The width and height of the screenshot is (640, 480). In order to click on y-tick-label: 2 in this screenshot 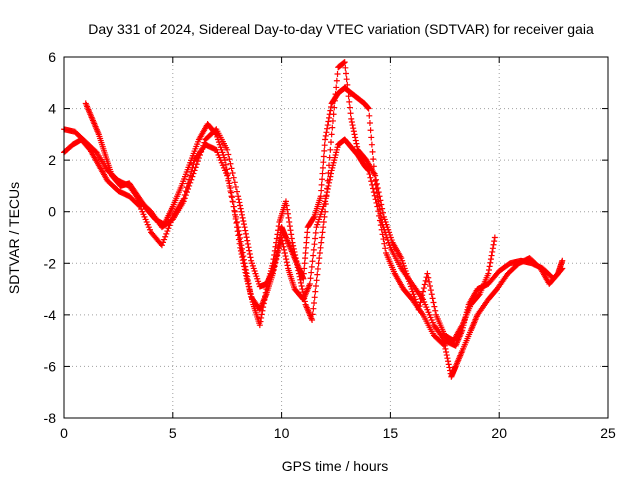, I will do `click(52, 160)`.